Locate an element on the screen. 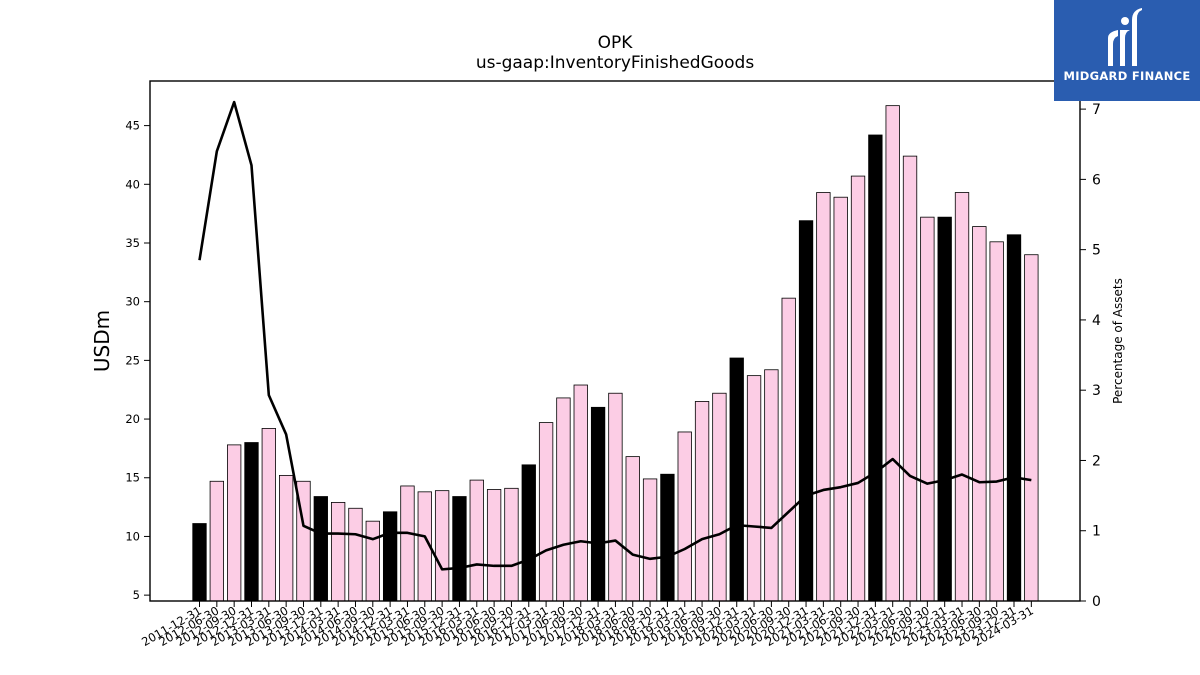 This screenshot has height=675, width=1200. y-tick-label: 35 is located at coordinates (132, 243).